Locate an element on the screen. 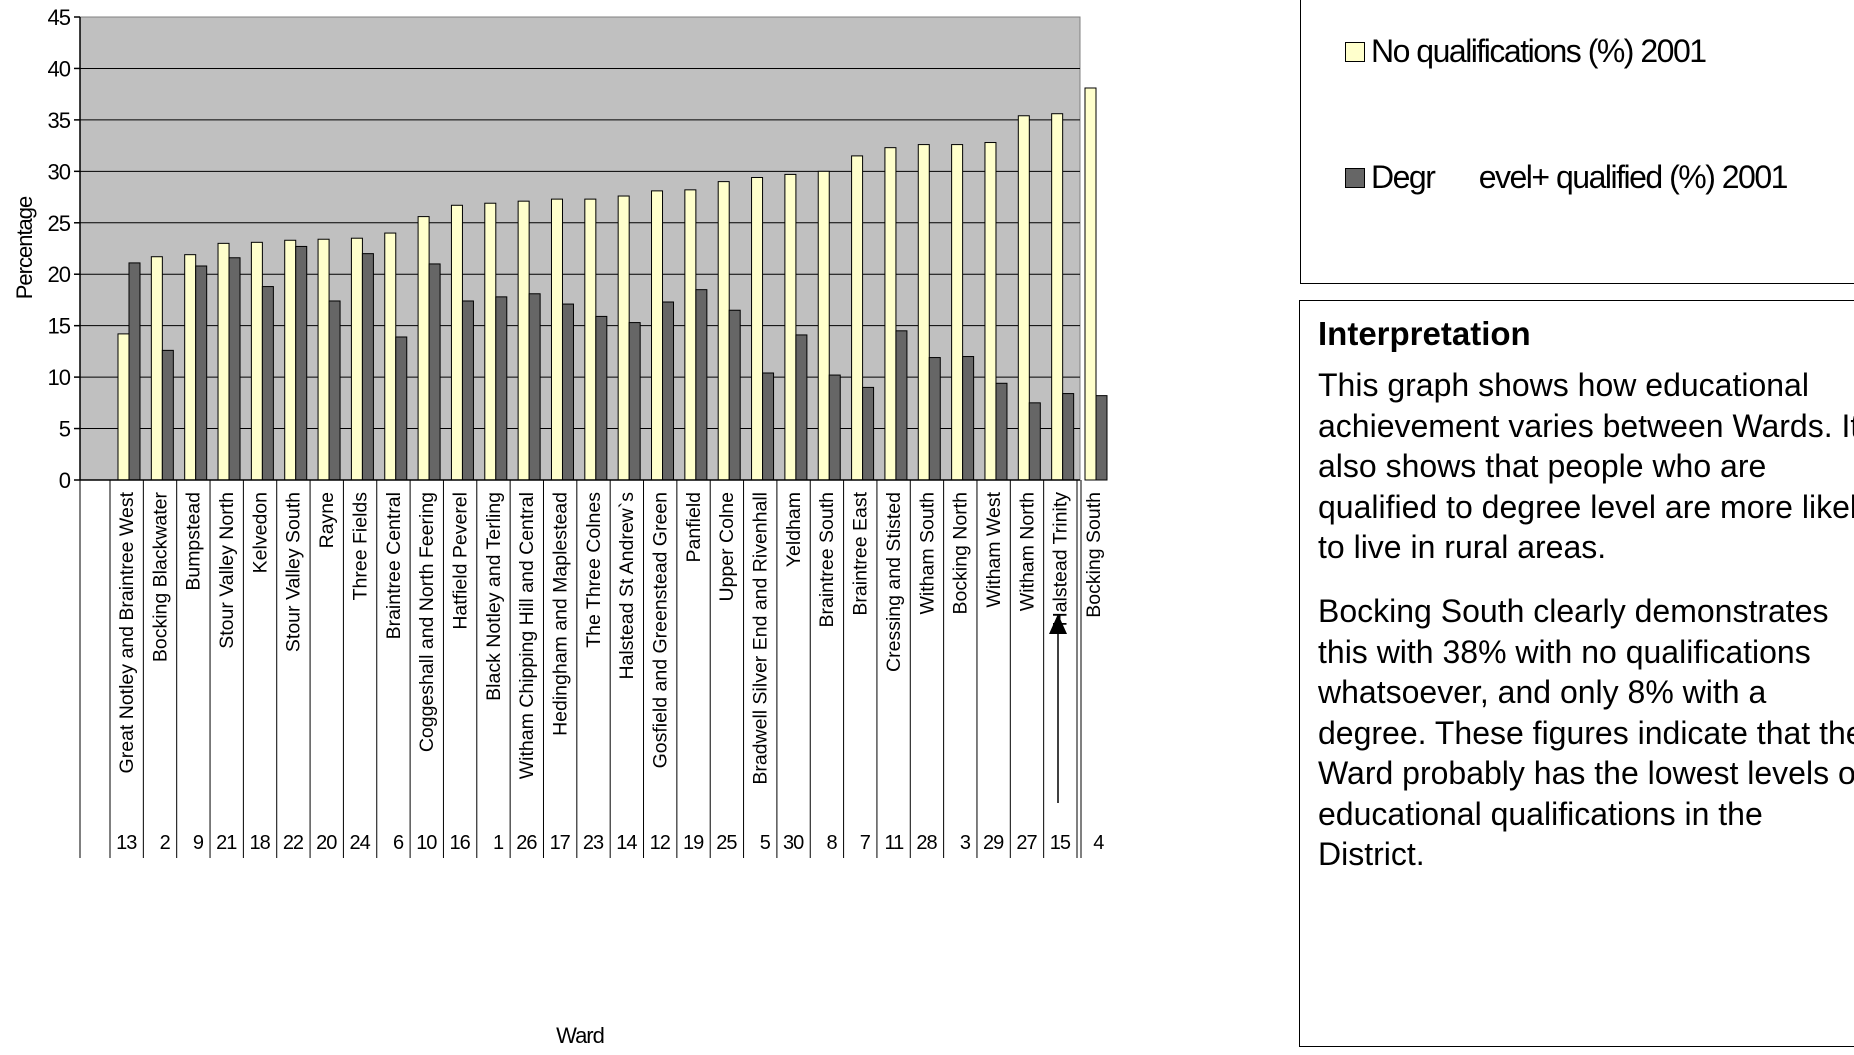  ward-label: Great Notley and Braintree West is located at coordinates (127, 632).